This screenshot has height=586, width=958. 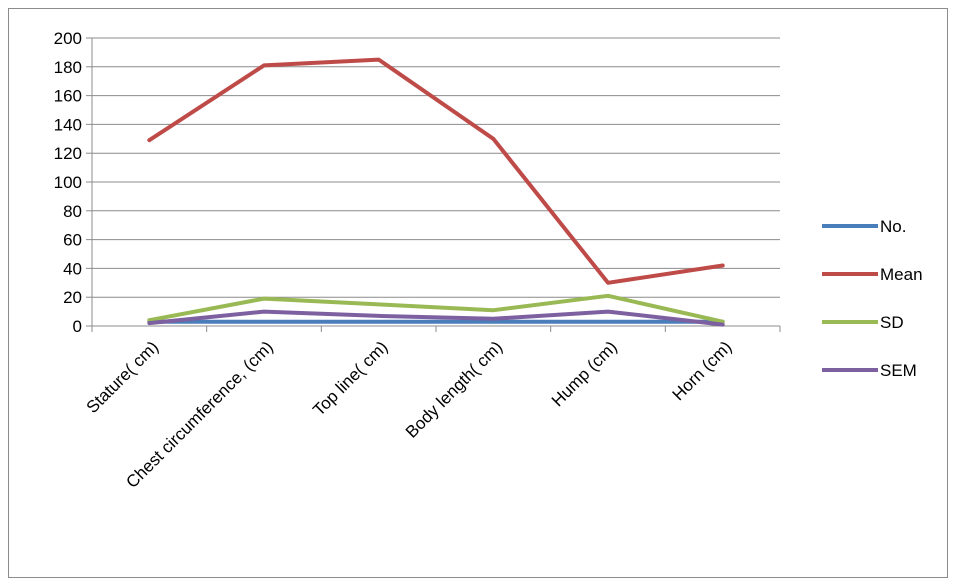 What do you see at coordinates (123, 377) in the screenshot?
I see `x-category-label: Stature( cm)` at bounding box center [123, 377].